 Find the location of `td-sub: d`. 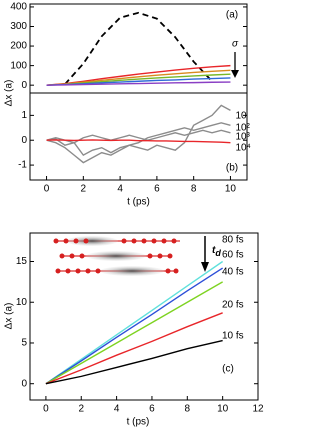

td-sub: d is located at coordinates (218, 253).